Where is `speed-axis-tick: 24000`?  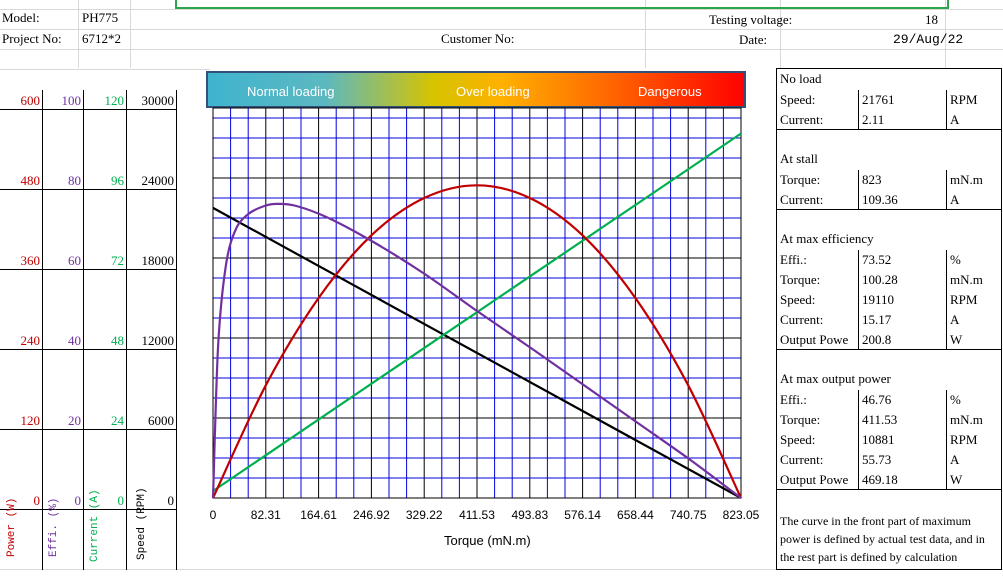 speed-axis-tick: 24000 is located at coordinates (158, 180).